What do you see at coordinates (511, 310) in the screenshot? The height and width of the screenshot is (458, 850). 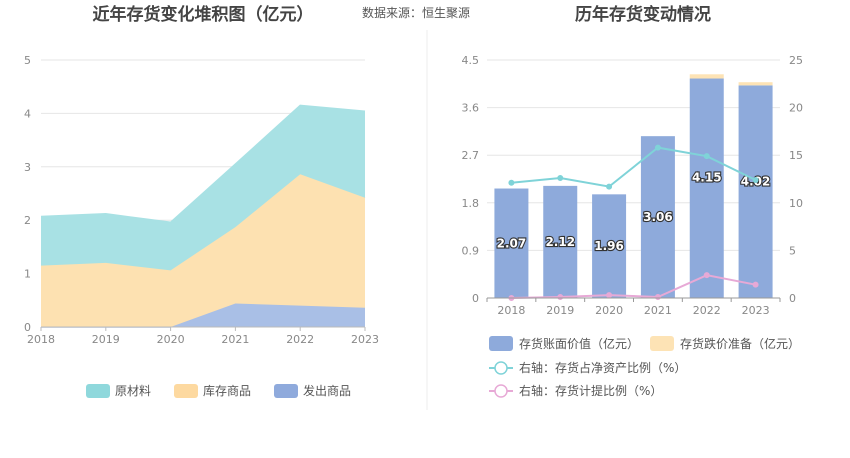 I see `bar-x-tick-label: 2018` at bounding box center [511, 310].